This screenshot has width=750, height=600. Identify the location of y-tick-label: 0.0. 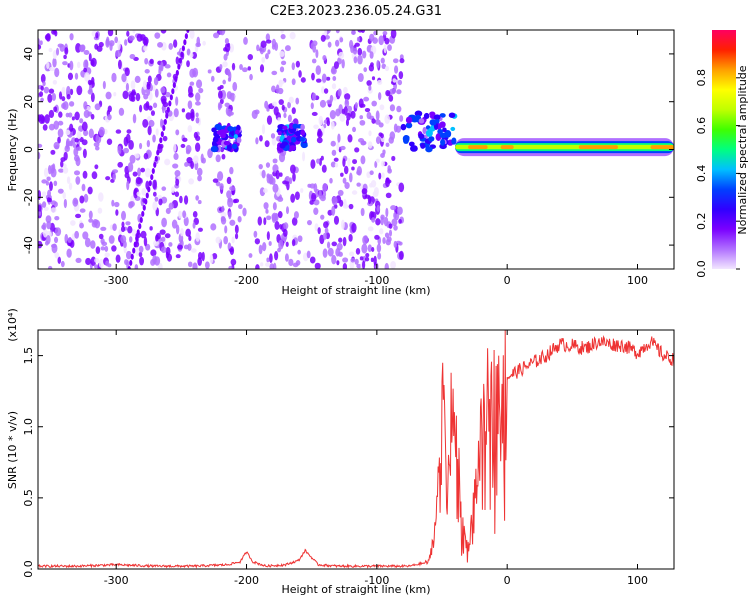
(28, 569).